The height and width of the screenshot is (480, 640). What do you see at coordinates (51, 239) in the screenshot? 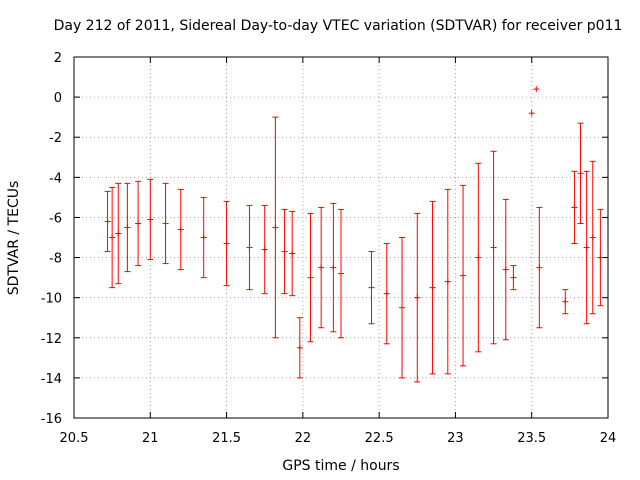
I see `y-tick-labels: -16 -14 -12 -10 -8 -6 -4 -2 0 2` at bounding box center [51, 239].